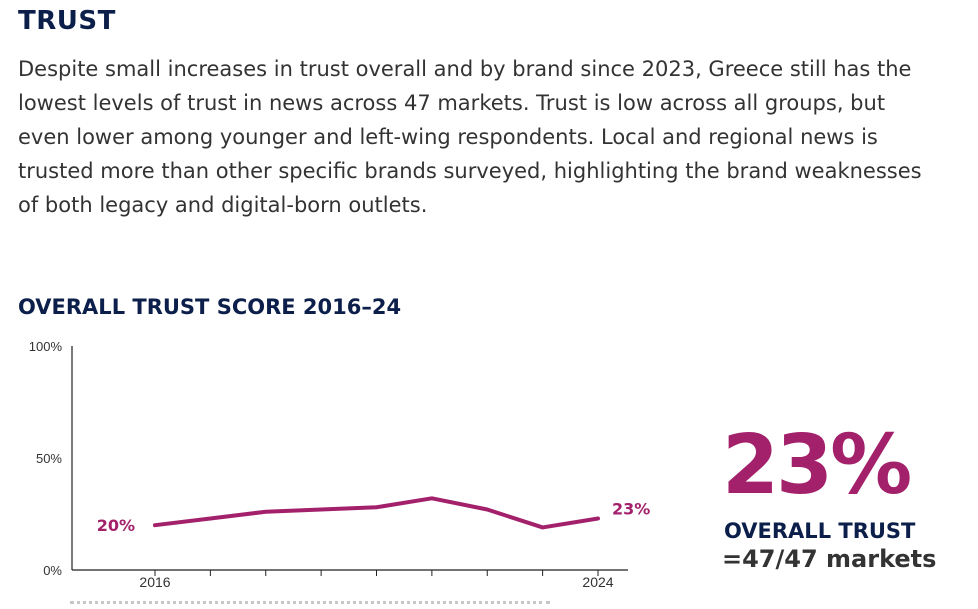 The height and width of the screenshot is (609, 978). I want to click on trust-series-line, so click(376, 513).